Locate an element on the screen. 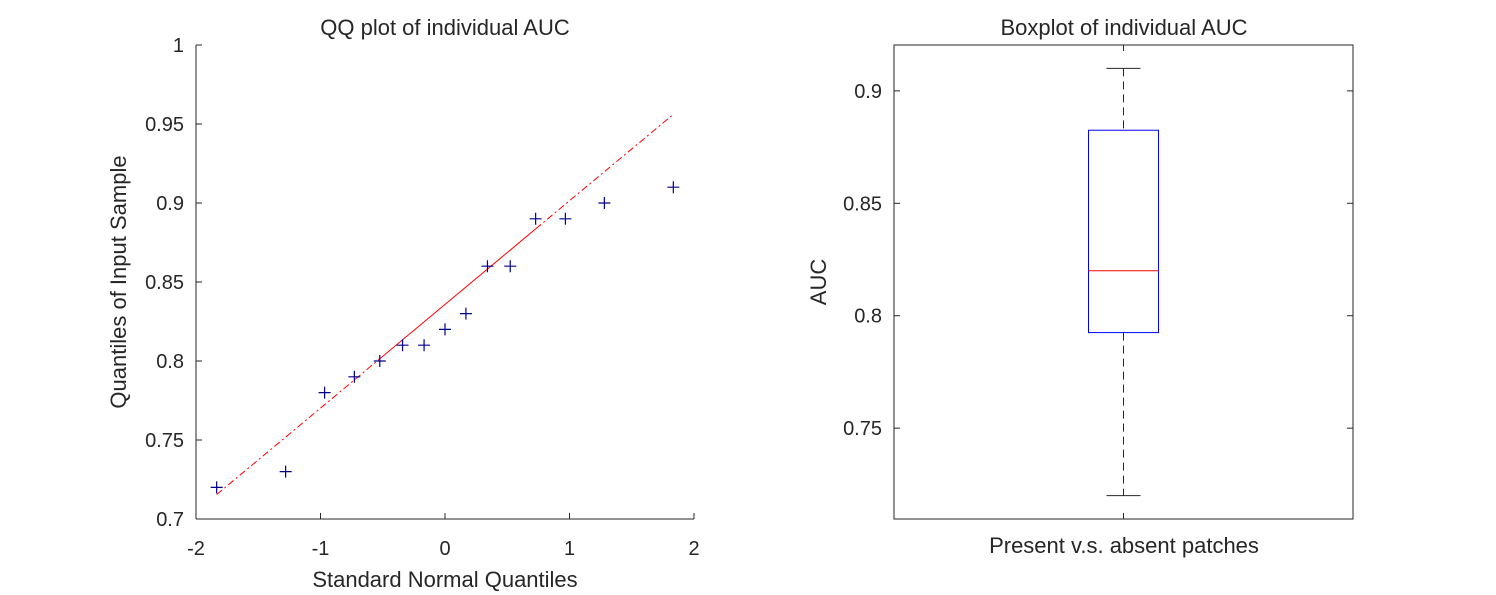  qq-x-tick-label: 0 is located at coordinates (444, 549).